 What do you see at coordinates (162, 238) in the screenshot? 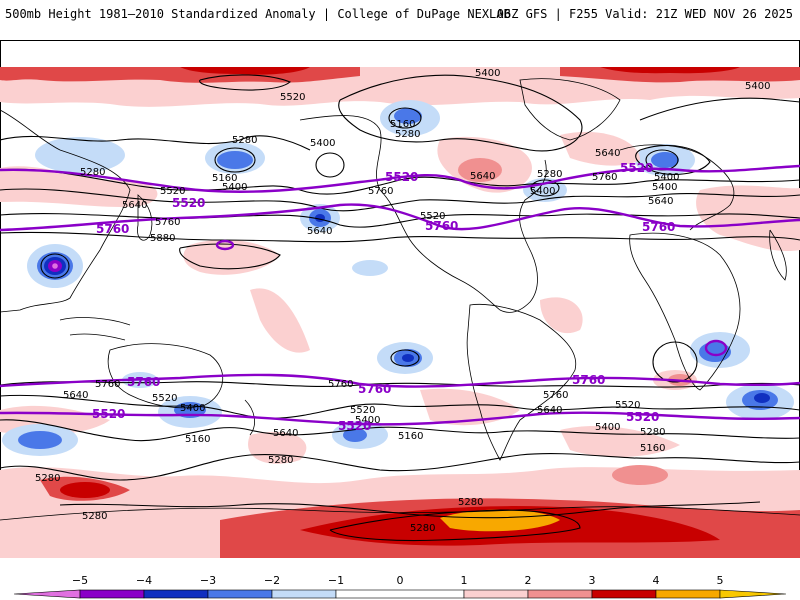
I see `contour-label: 5880` at bounding box center [162, 238].